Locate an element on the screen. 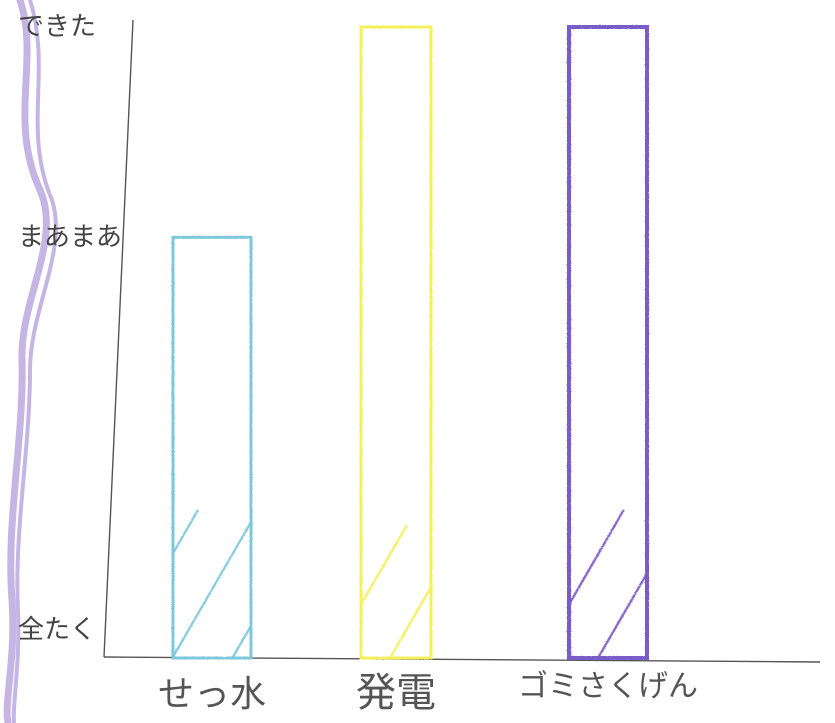 Image resolution: width=835 pixels, height=723 pixels. margin-crayon-stroke is located at coordinates (30, 361).